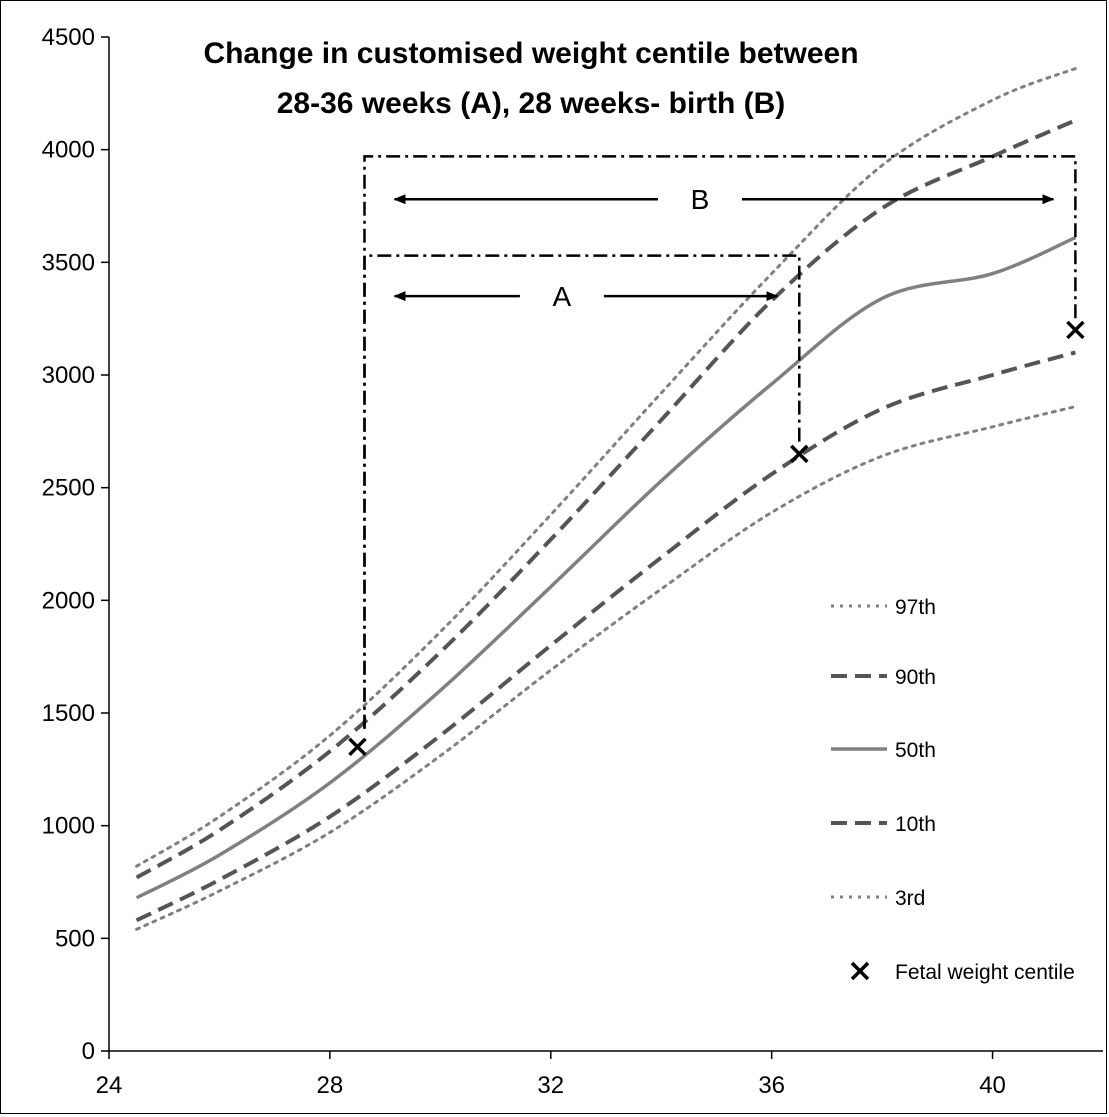 This screenshot has height=1117, width=1109. Describe the element at coordinates (68, 375) in the screenshot. I see `y-tick-label: 3000` at that location.